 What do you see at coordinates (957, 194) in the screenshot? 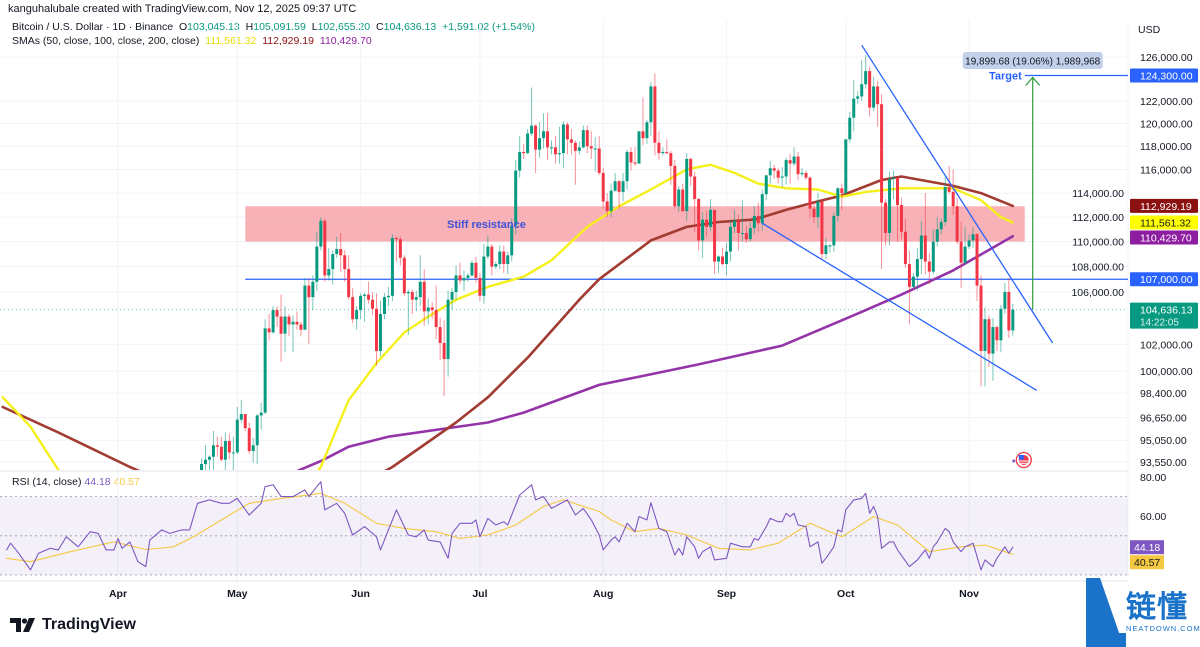
I see `upper-trendline` at bounding box center [957, 194].